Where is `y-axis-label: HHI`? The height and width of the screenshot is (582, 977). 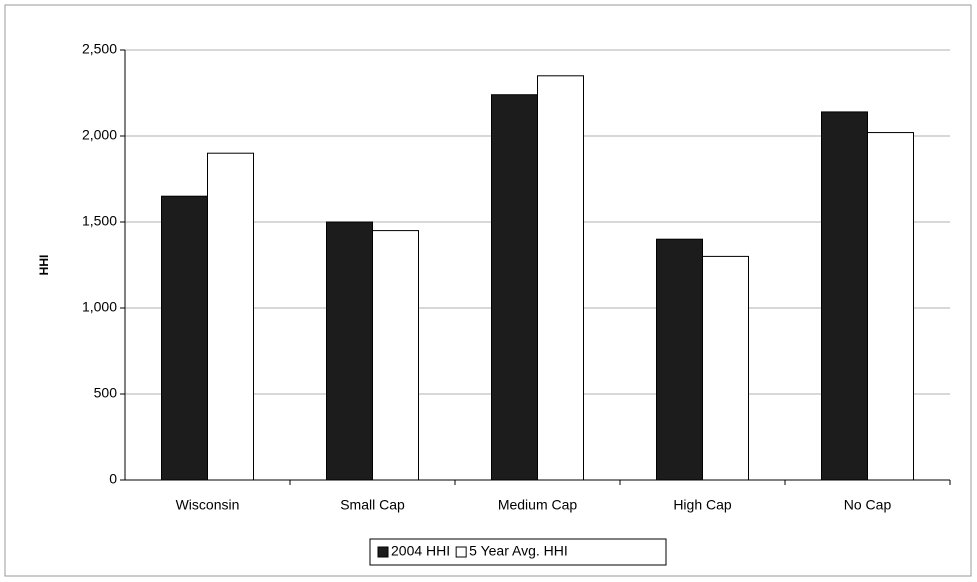
y-axis-label: HHI is located at coordinates (44, 265).